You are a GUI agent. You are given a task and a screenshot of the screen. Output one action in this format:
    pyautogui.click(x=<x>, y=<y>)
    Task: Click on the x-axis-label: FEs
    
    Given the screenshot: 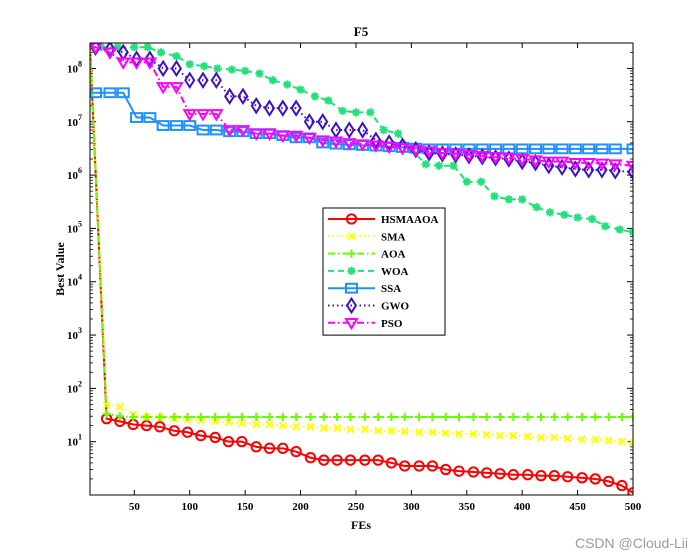 What is the action you would take?
    pyautogui.click(x=361, y=525)
    